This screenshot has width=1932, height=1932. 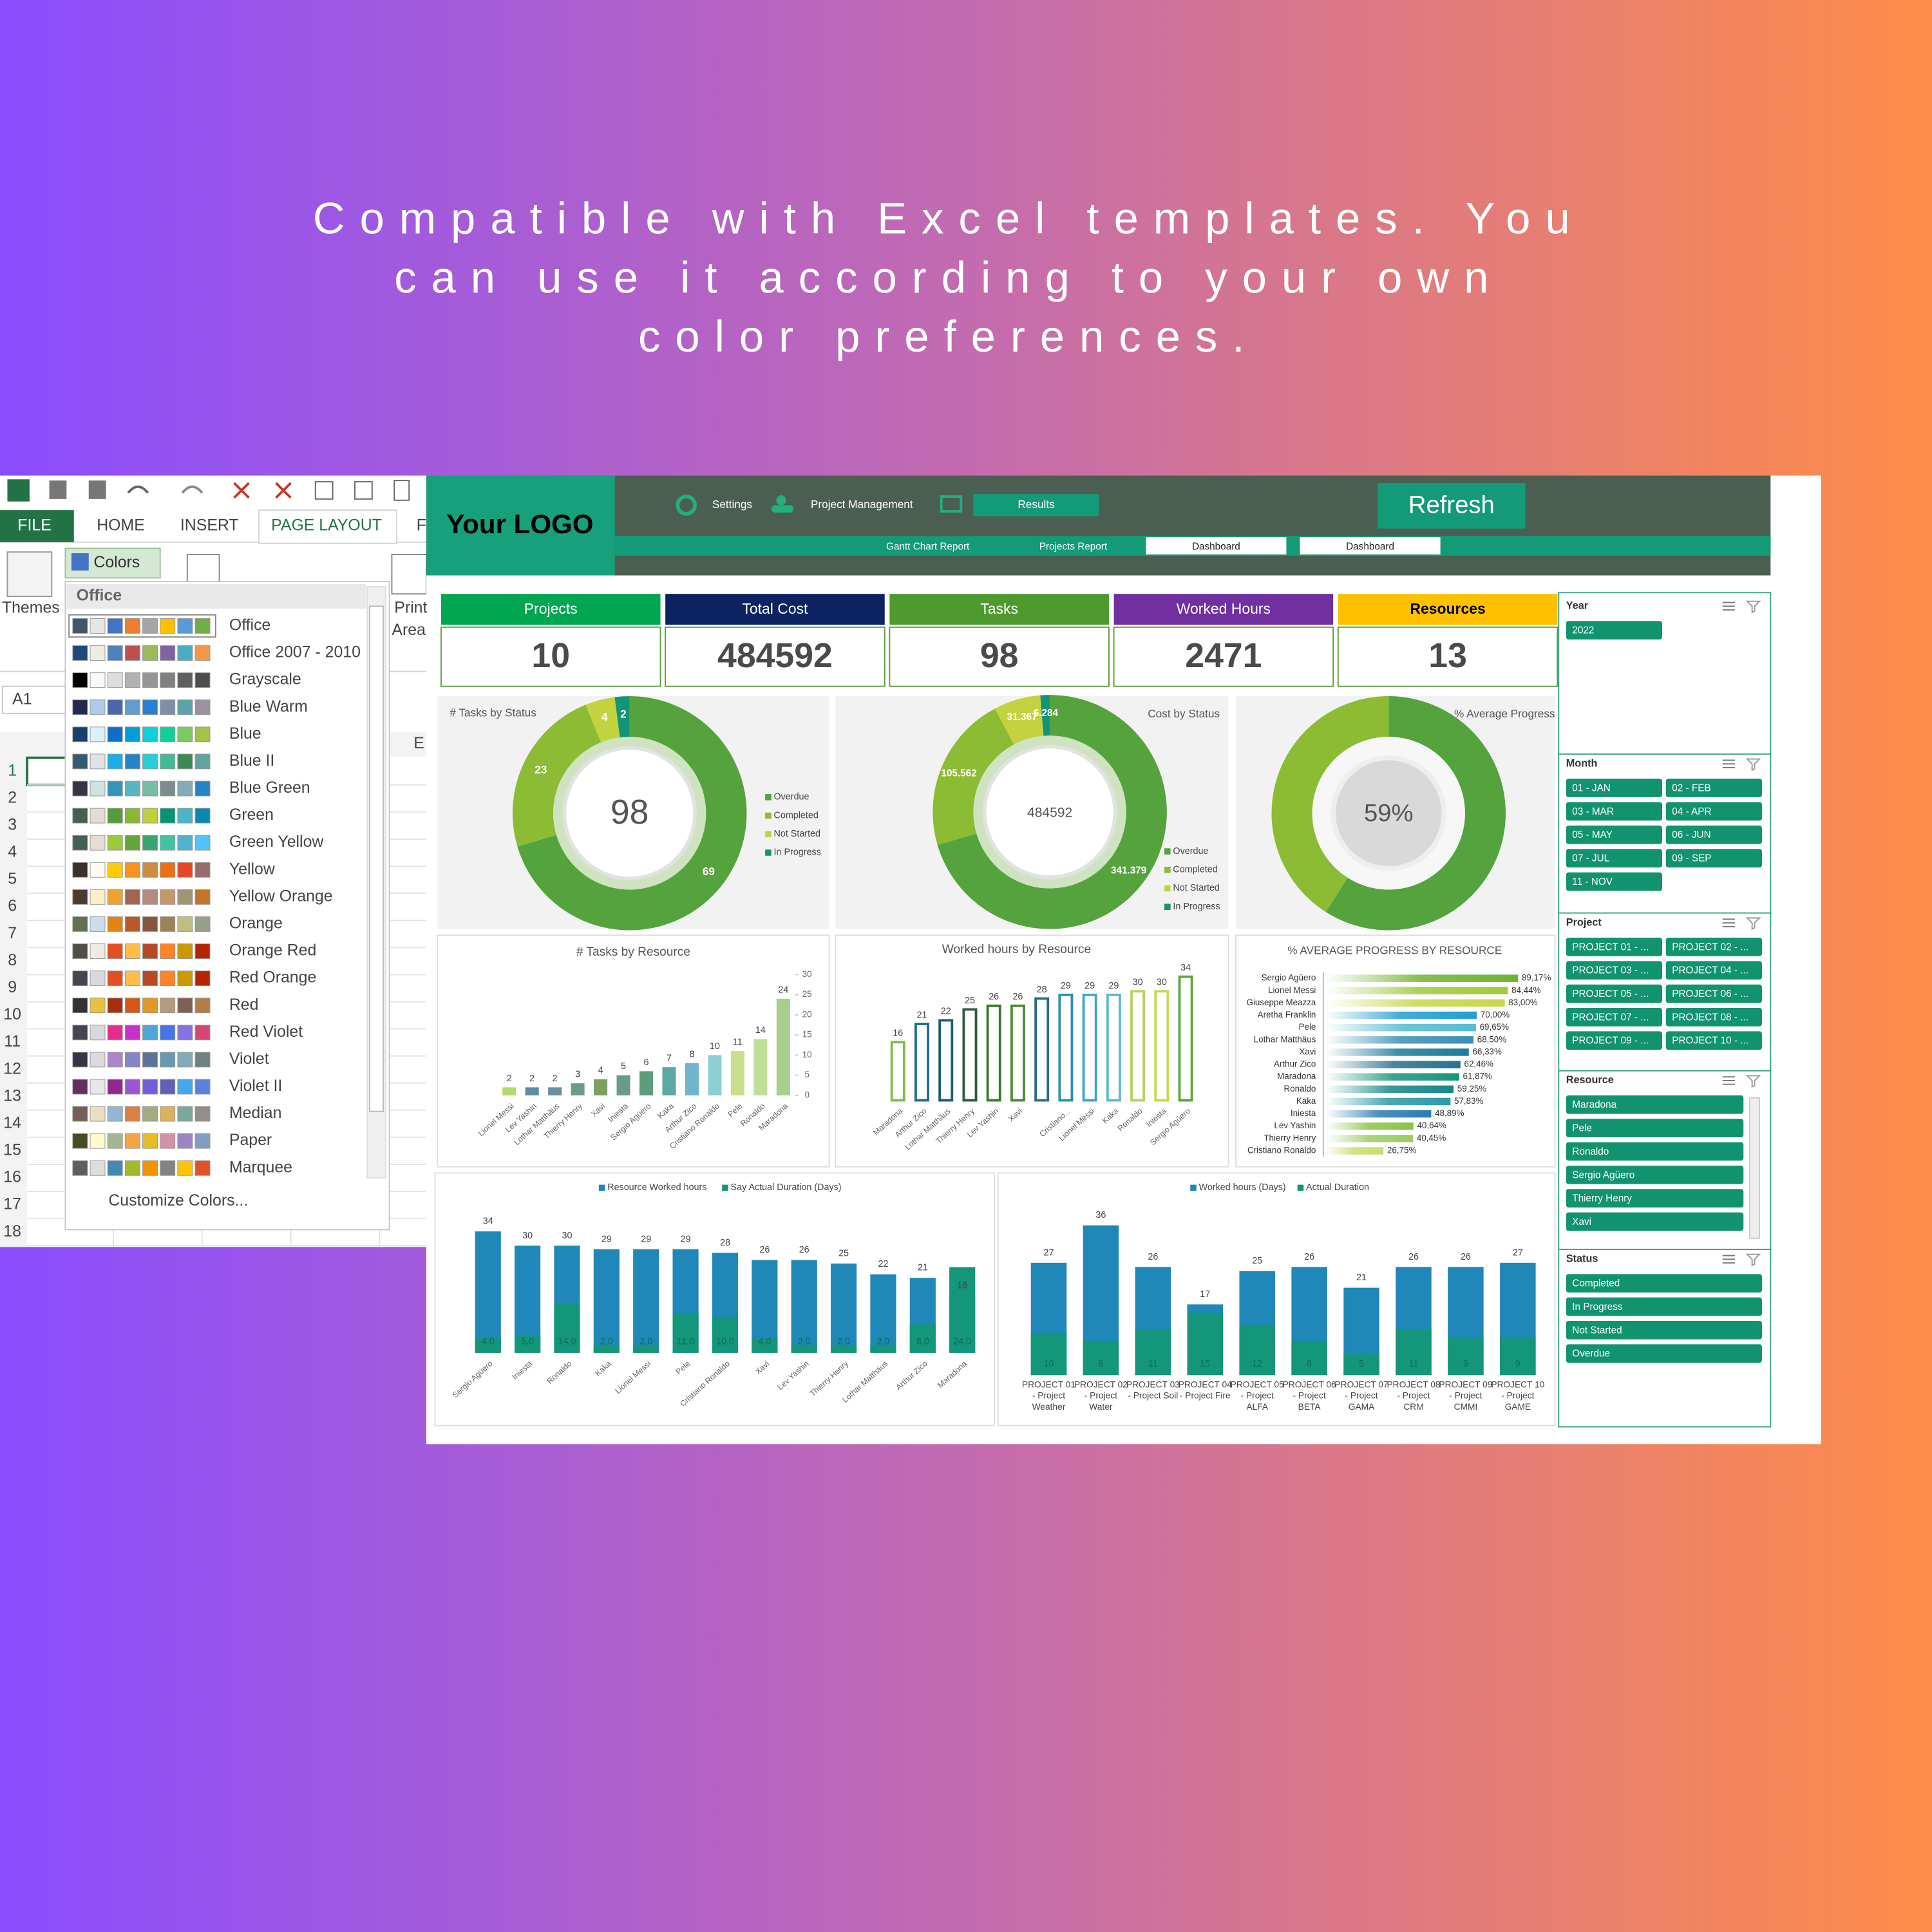 I want to click on nav-item: Project Management, so click(x=862, y=505).